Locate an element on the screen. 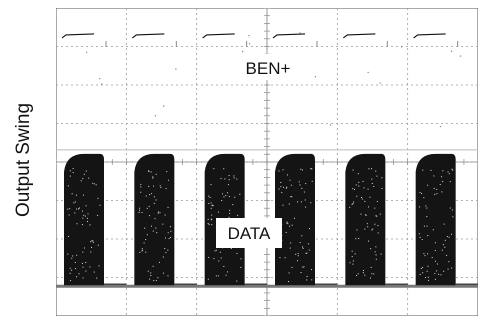 The image size is (481, 320). ben-pulse is located at coordinates (78, 36).